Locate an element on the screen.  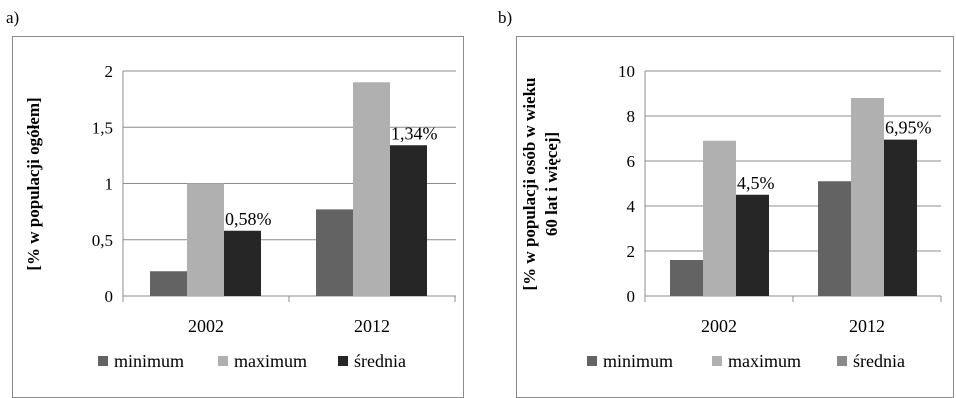
chart-a-ytick-label-0: 0 is located at coordinates (109, 296).